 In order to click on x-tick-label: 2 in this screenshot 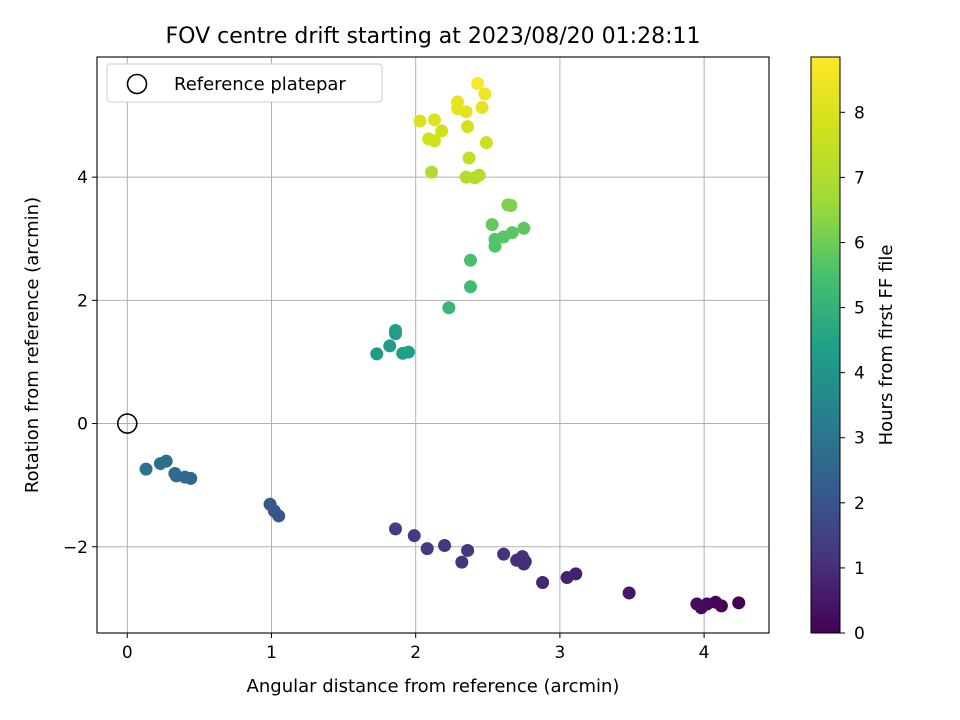, I will do `click(415, 653)`.